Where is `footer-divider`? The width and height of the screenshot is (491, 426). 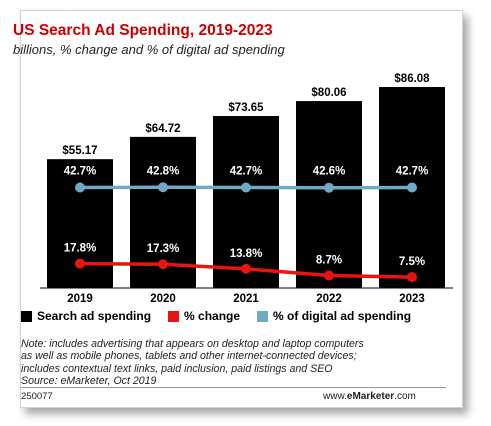 footer-divider is located at coordinates (233, 387).